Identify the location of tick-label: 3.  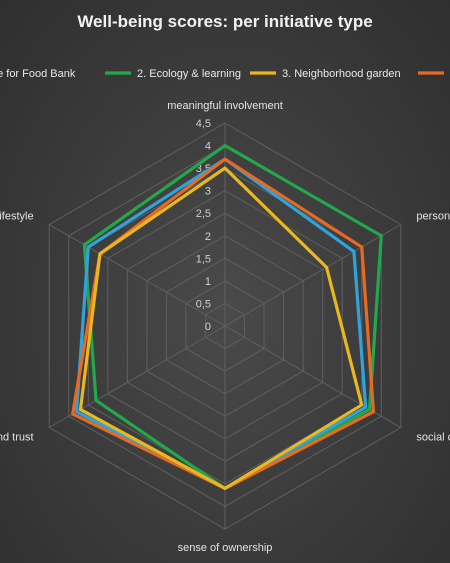
(208, 192).